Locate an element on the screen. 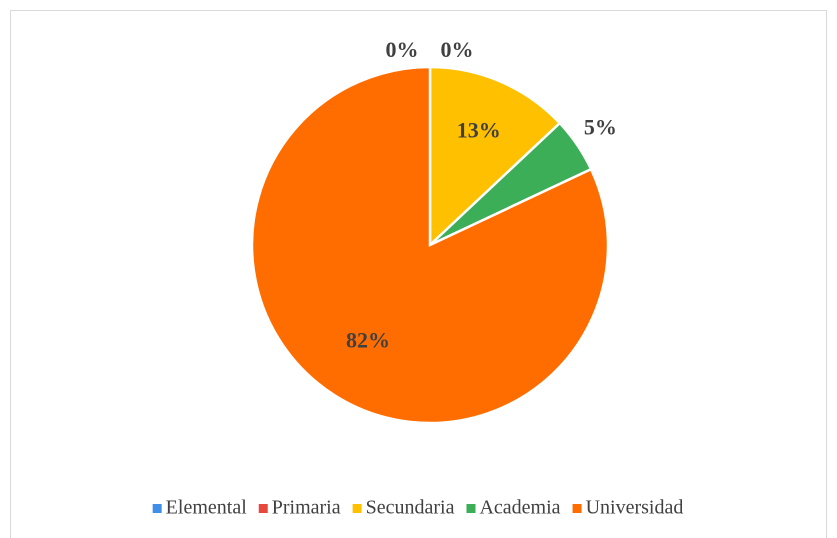  legend-label: Elemental is located at coordinates (207, 508).